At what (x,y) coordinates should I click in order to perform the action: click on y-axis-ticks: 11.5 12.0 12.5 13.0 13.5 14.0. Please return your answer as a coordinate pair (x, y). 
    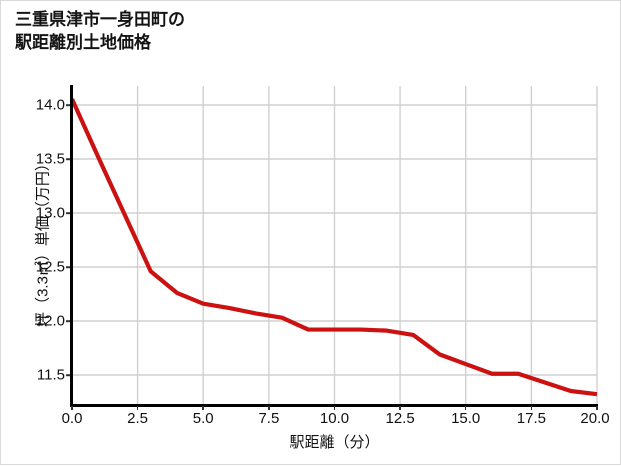
    Looking at the image, I should click on (33, 233).